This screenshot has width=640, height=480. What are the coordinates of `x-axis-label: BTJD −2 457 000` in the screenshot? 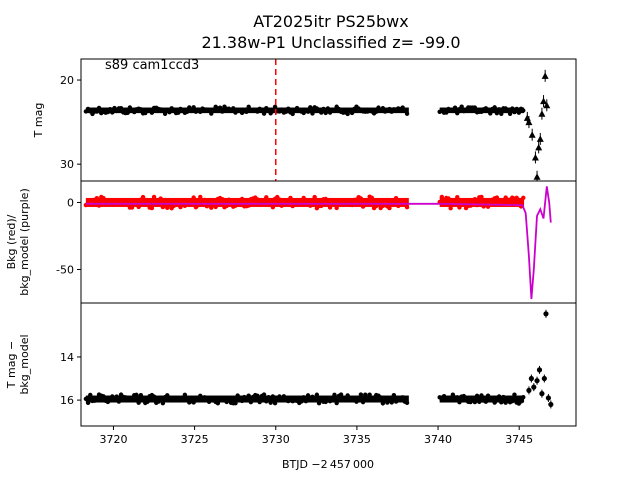 It's located at (328, 464).